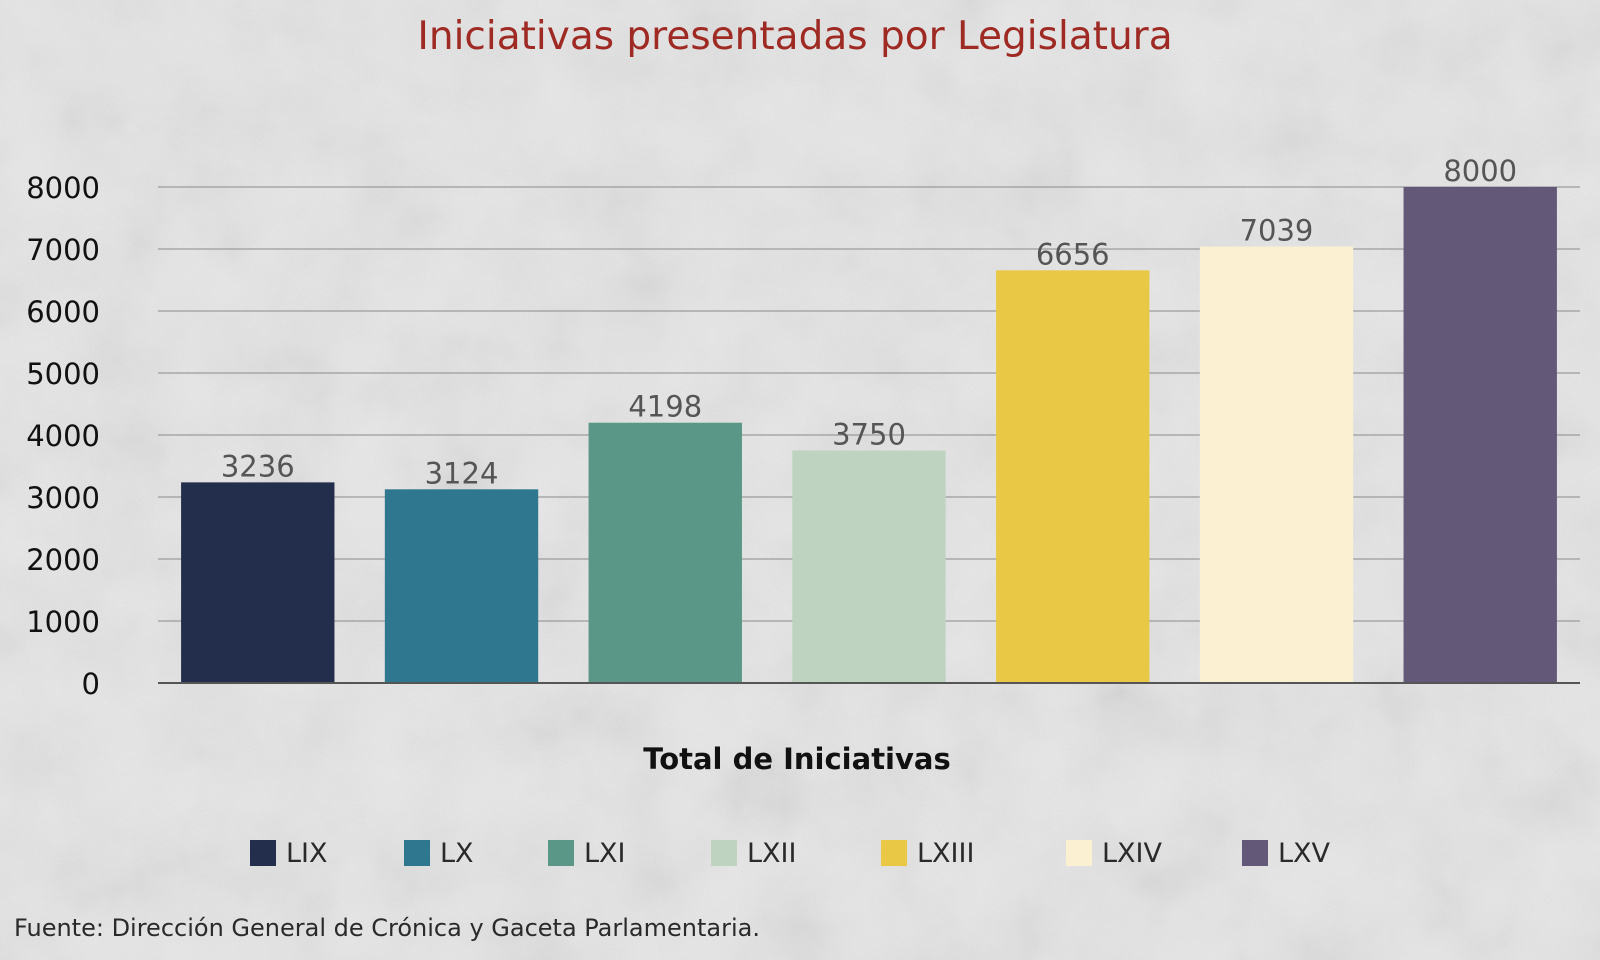 The height and width of the screenshot is (960, 1600). What do you see at coordinates (1073, 476) in the screenshot?
I see `bar-lxiii` at bounding box center [1073, 476].